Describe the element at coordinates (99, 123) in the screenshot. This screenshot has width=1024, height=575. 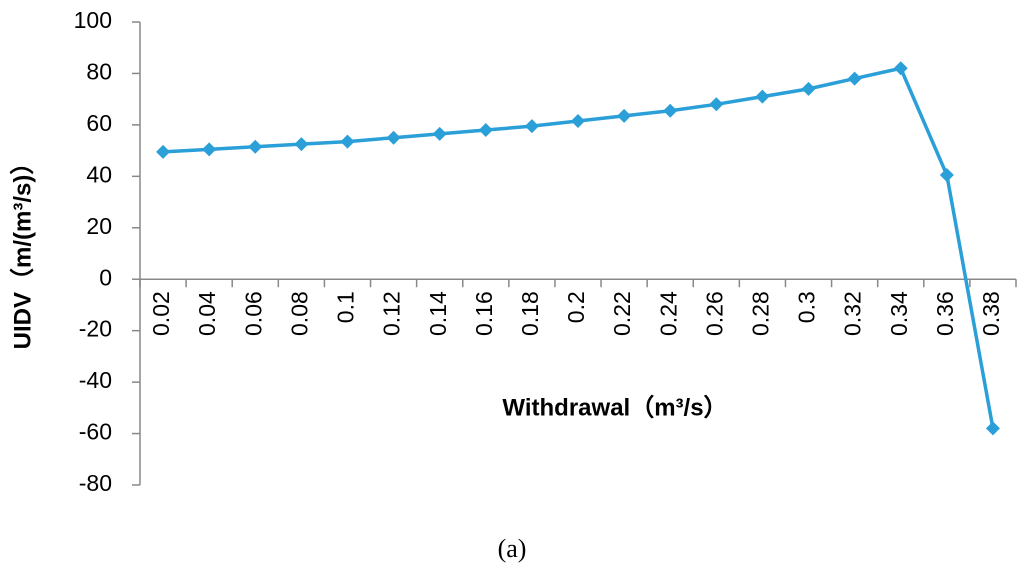
I see `y-tick-label: 60` at that location.